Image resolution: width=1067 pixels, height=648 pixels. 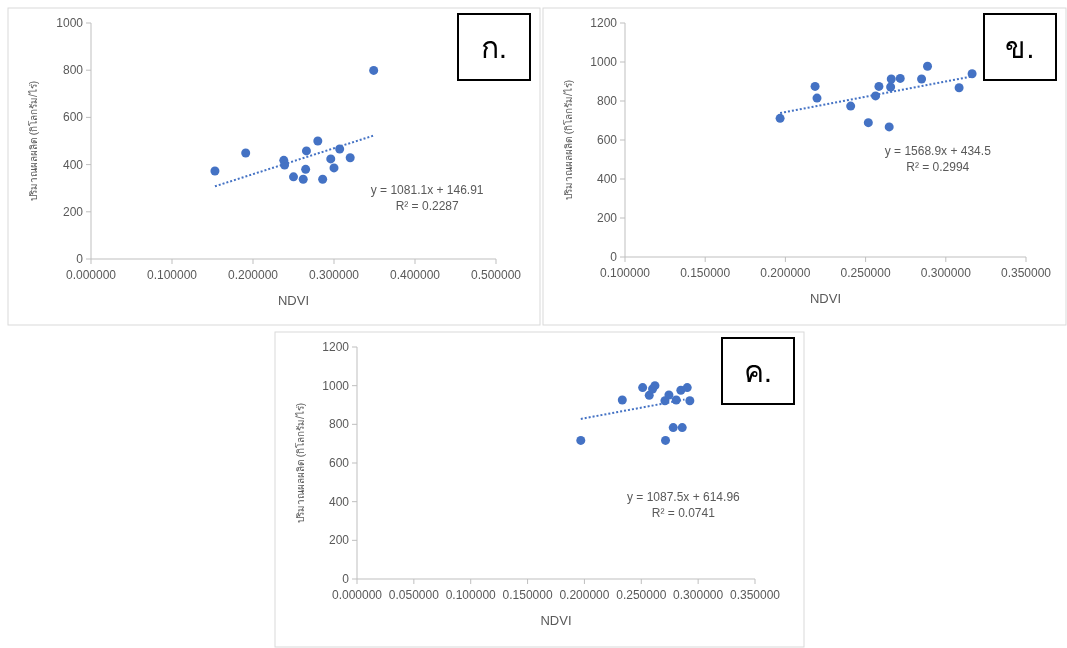 I want to click on annotation: y = 1081.1x + 146.91, so click(x=427, y=190).